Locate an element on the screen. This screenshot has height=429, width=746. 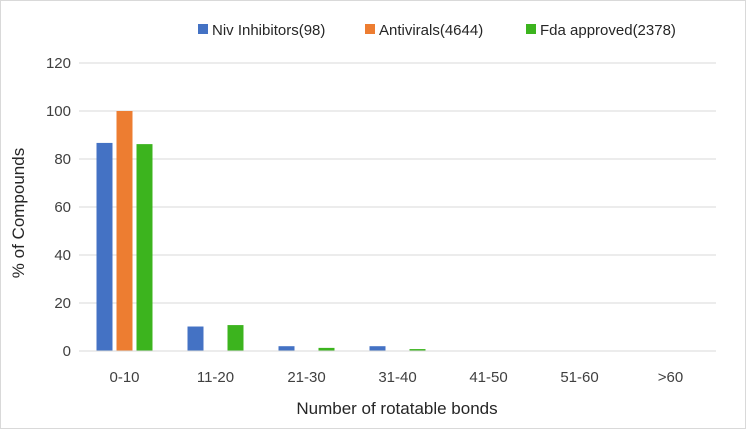
legend-label: Antivirals(4644) is located at coordinates (431, 30).